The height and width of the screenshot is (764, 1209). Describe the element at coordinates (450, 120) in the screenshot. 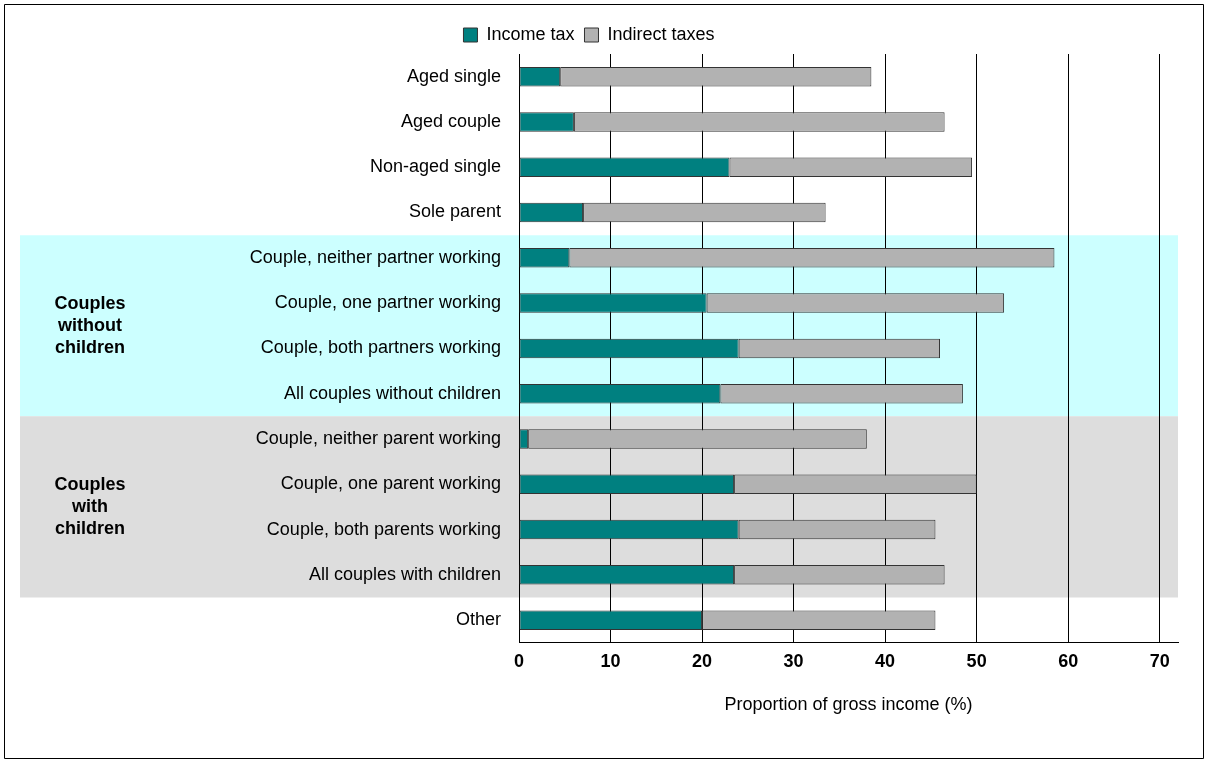

I see `y-tick-label: Aged couple` at that location.